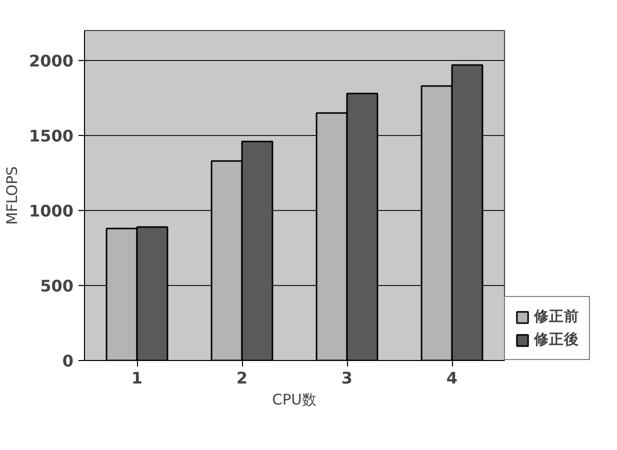  I want to click on legend-label: 修正前, so click(556, 316).